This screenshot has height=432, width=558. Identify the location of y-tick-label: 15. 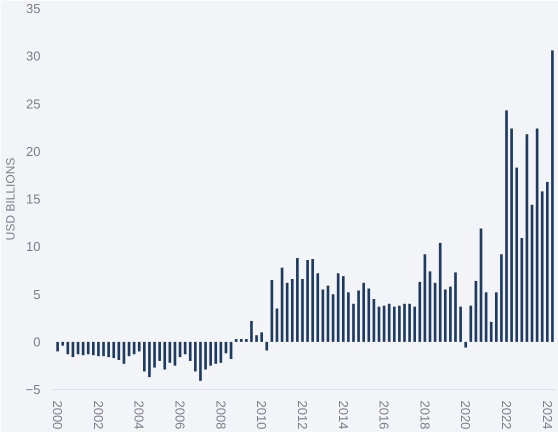
(33, 199).